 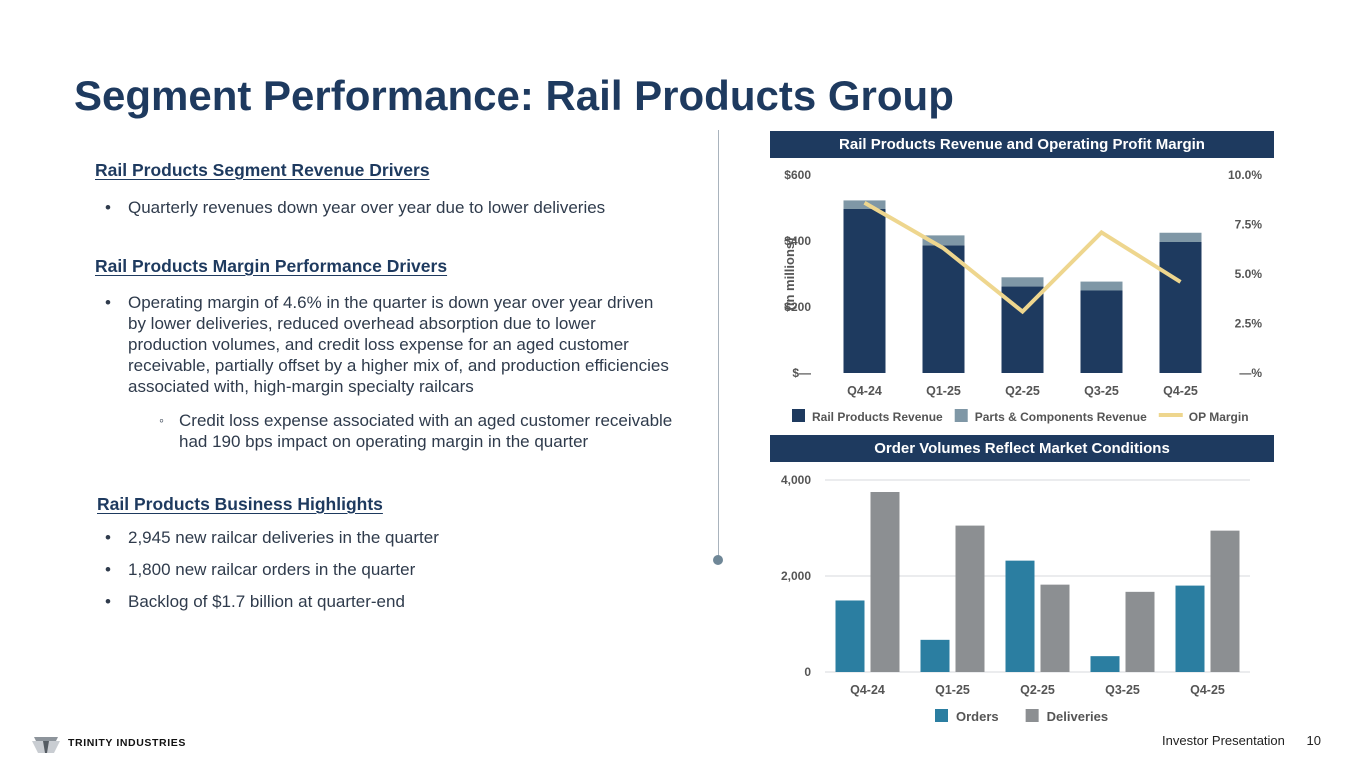 I want to click on y2-tick-label: 10.0%, so click(x=1245, y=175).